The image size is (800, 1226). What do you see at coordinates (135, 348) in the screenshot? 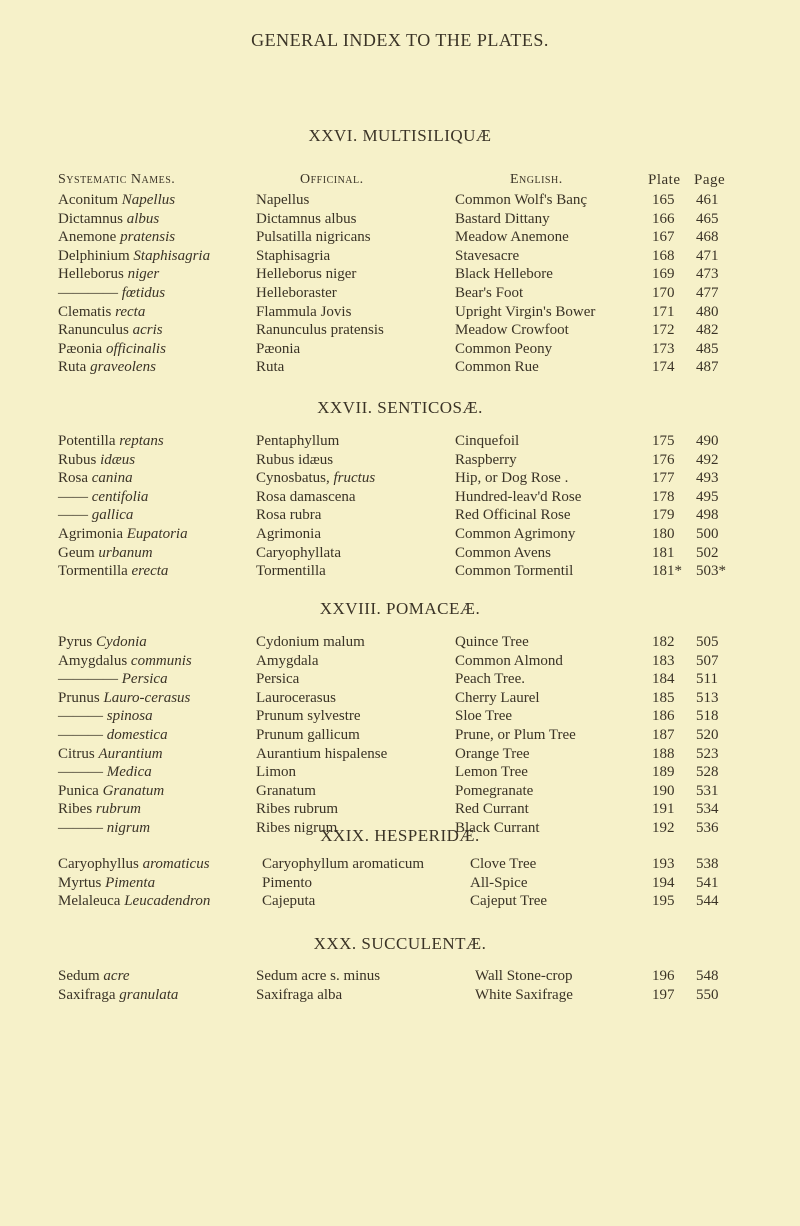
I see `species: officinalis` at bounding box center [135, 348].